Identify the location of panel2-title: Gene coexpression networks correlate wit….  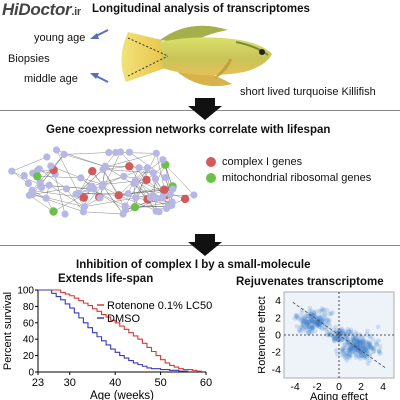
(188, 130).